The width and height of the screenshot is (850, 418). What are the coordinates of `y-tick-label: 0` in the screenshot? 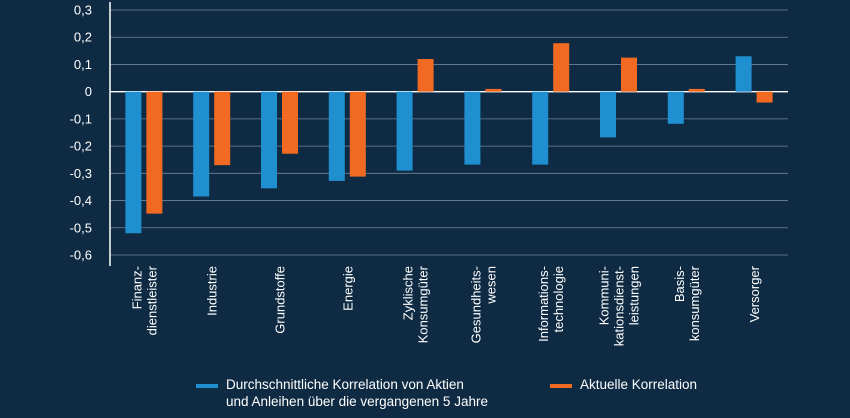 It's located at (88, 91).